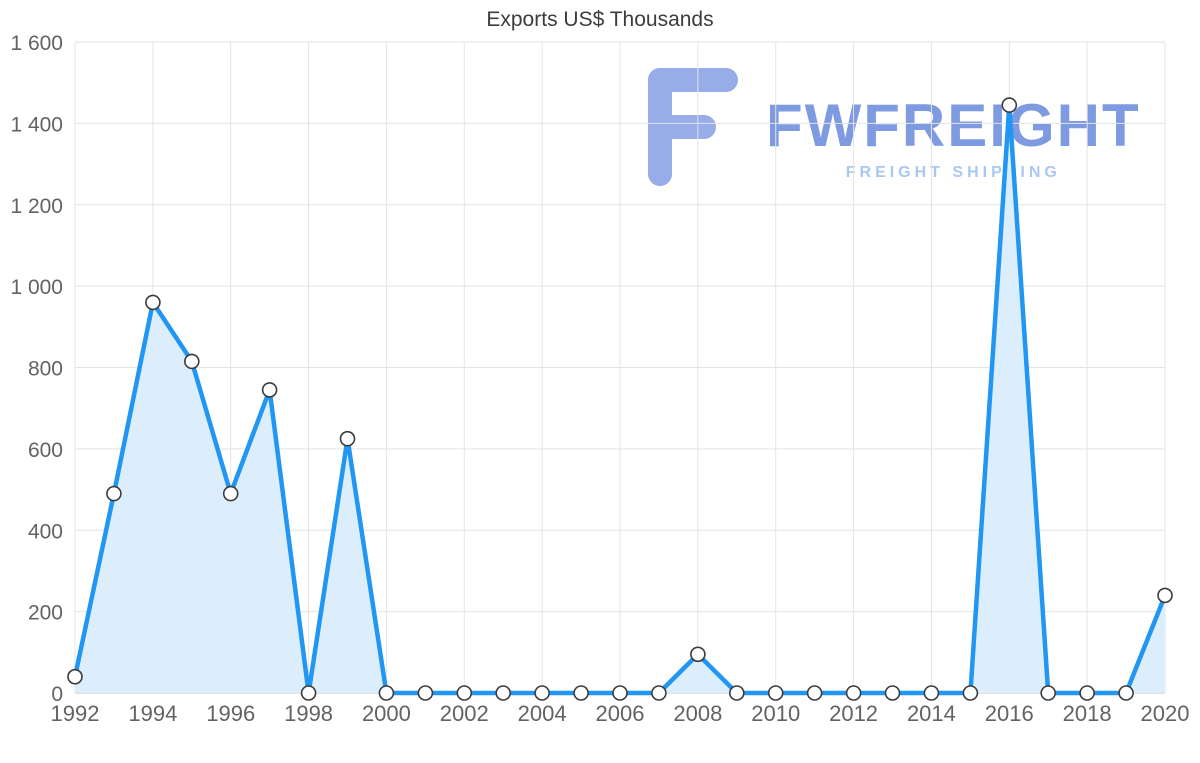  I want to click on y-tick-label: 1 600, so click(36, 43).